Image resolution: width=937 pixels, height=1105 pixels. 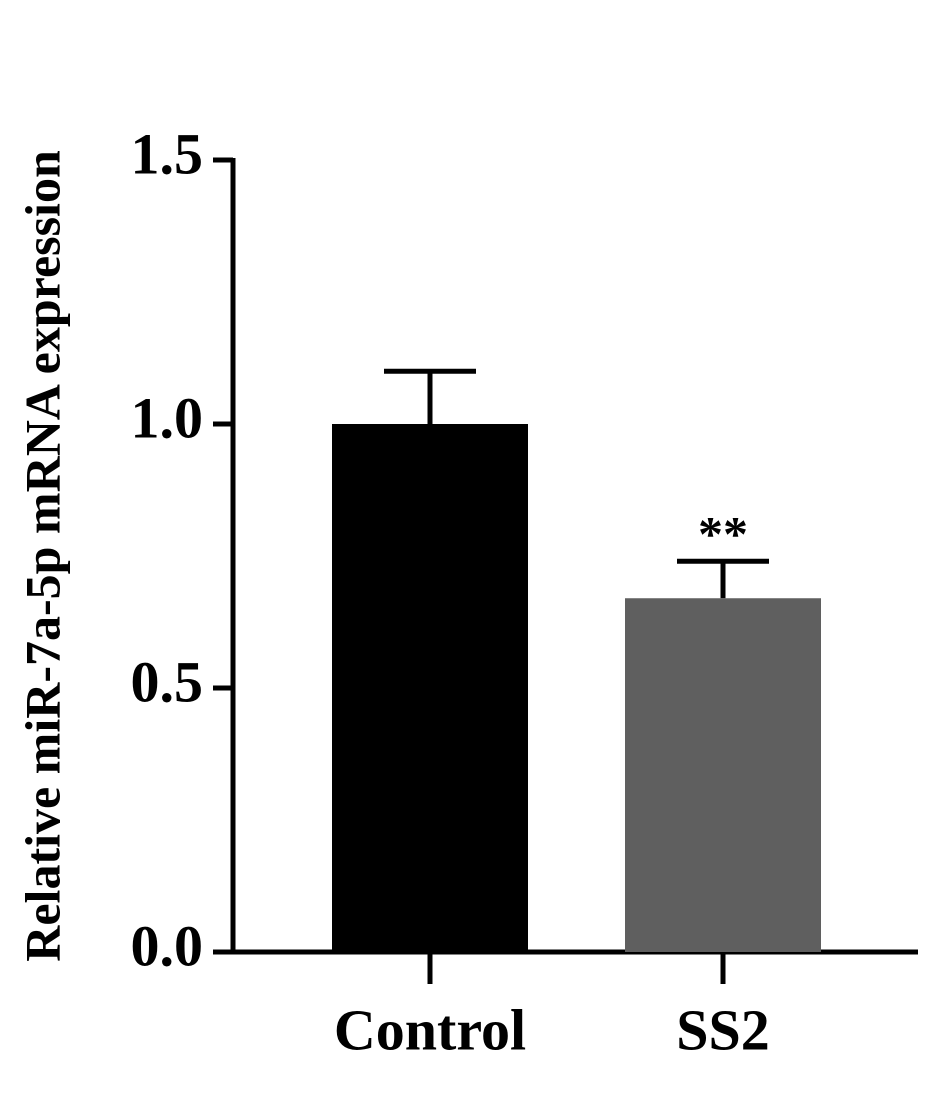 What do you see at coordinates (723, 1029) in the screenshot?
I see `x-tick-label: SS2` at bounding box center [723, 1029].